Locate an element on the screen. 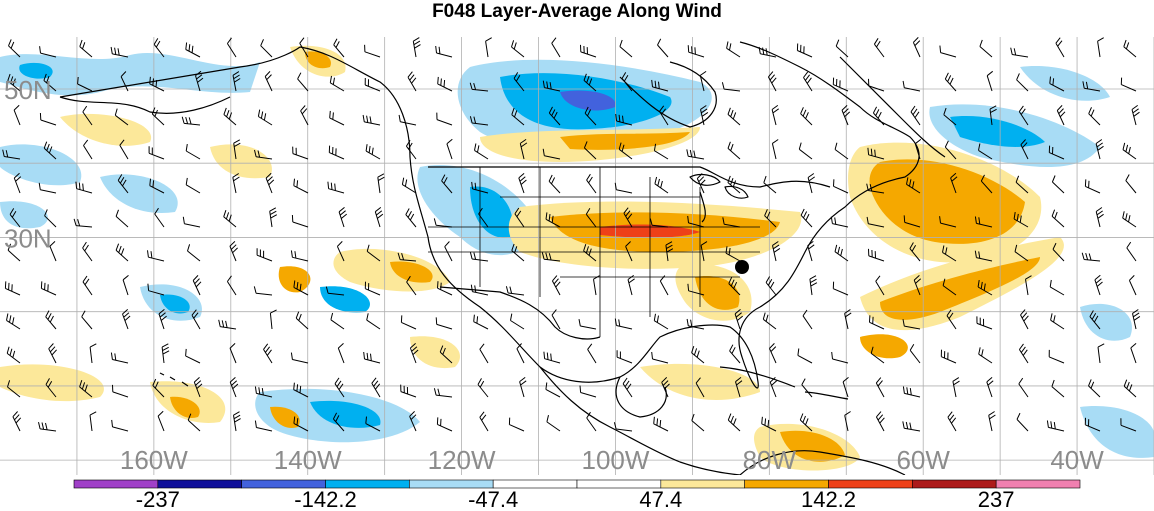 This screenshot has height=511, width=1154. lat-label: 30N is located at coordinates (28, 238).